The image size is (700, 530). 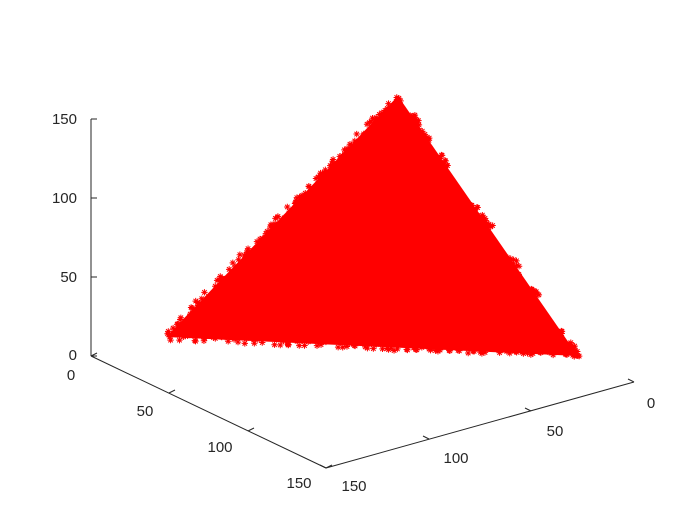 What do you see at coordinates (353, 486) in the screenshot?
I see `x-tick-label: 150` at bounding box center [353, 486].